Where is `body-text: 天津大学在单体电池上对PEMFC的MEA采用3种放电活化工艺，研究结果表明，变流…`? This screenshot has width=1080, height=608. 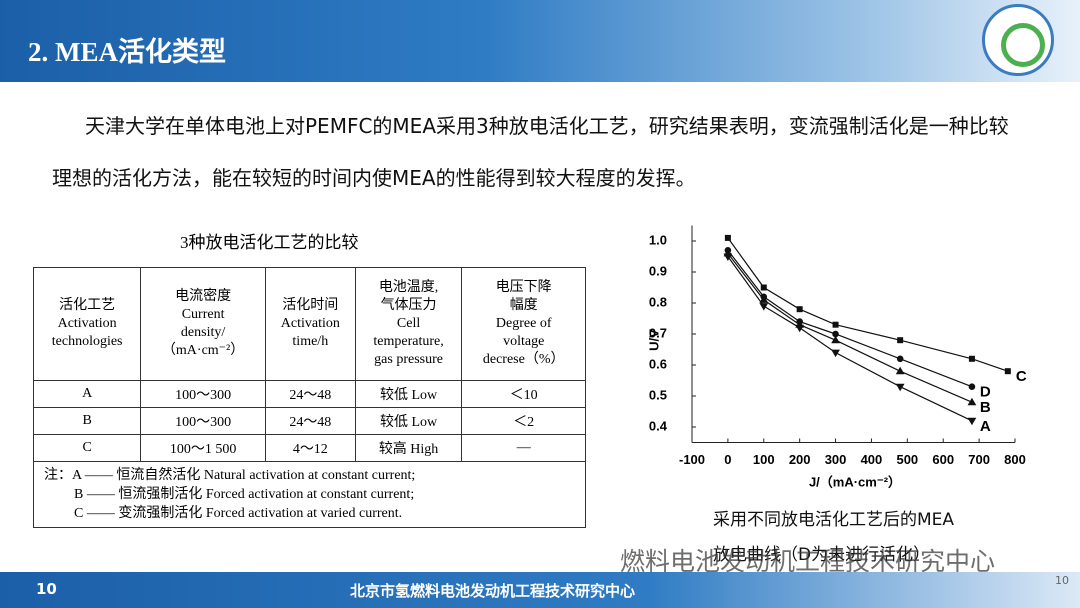
body-text: 天津大学在单体电池上对PEMFC的MEA采用3种放电活化工艺，研究结果表明，变流… is located at coordinates (530, 152).